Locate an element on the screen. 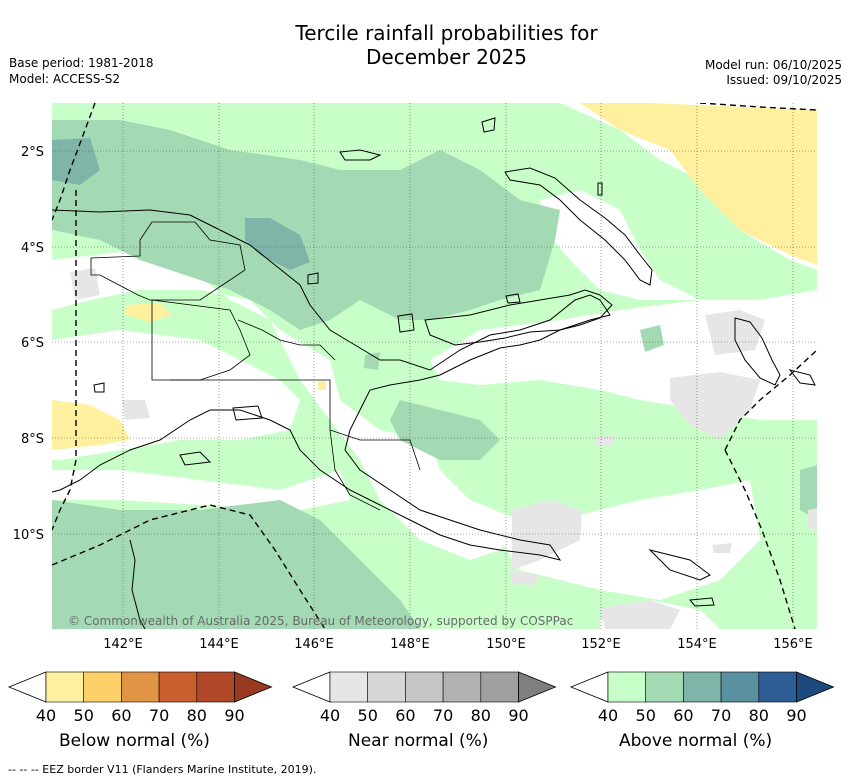 This screenshot has width=850, height=781. colorbar-0: 40 50 60 70 80 90 is located at coordinates (140, 698).